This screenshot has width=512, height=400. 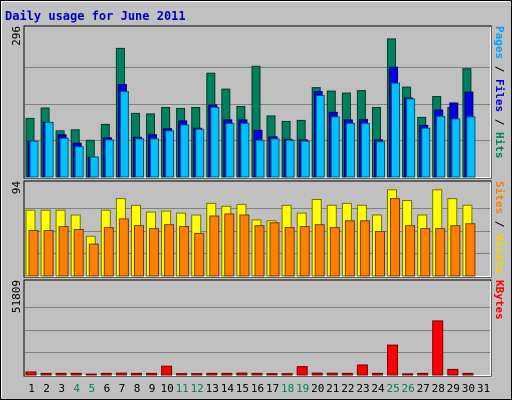 I want to click on x-tick-label-day-25: 25, so click(x=392, y=388).